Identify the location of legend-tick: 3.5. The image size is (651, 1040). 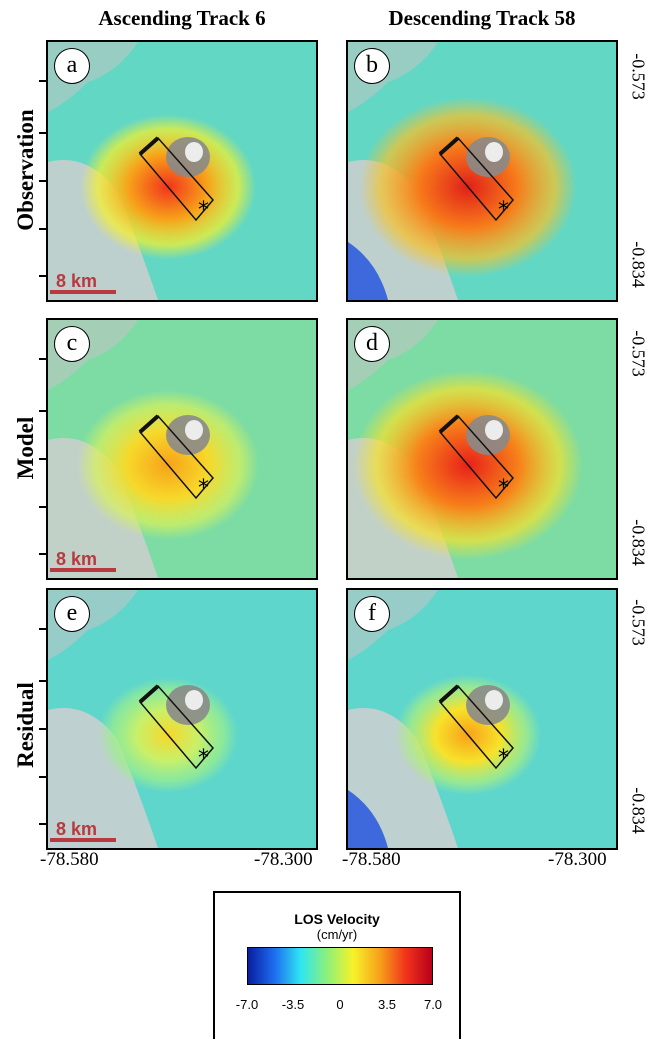
(387, 1004).